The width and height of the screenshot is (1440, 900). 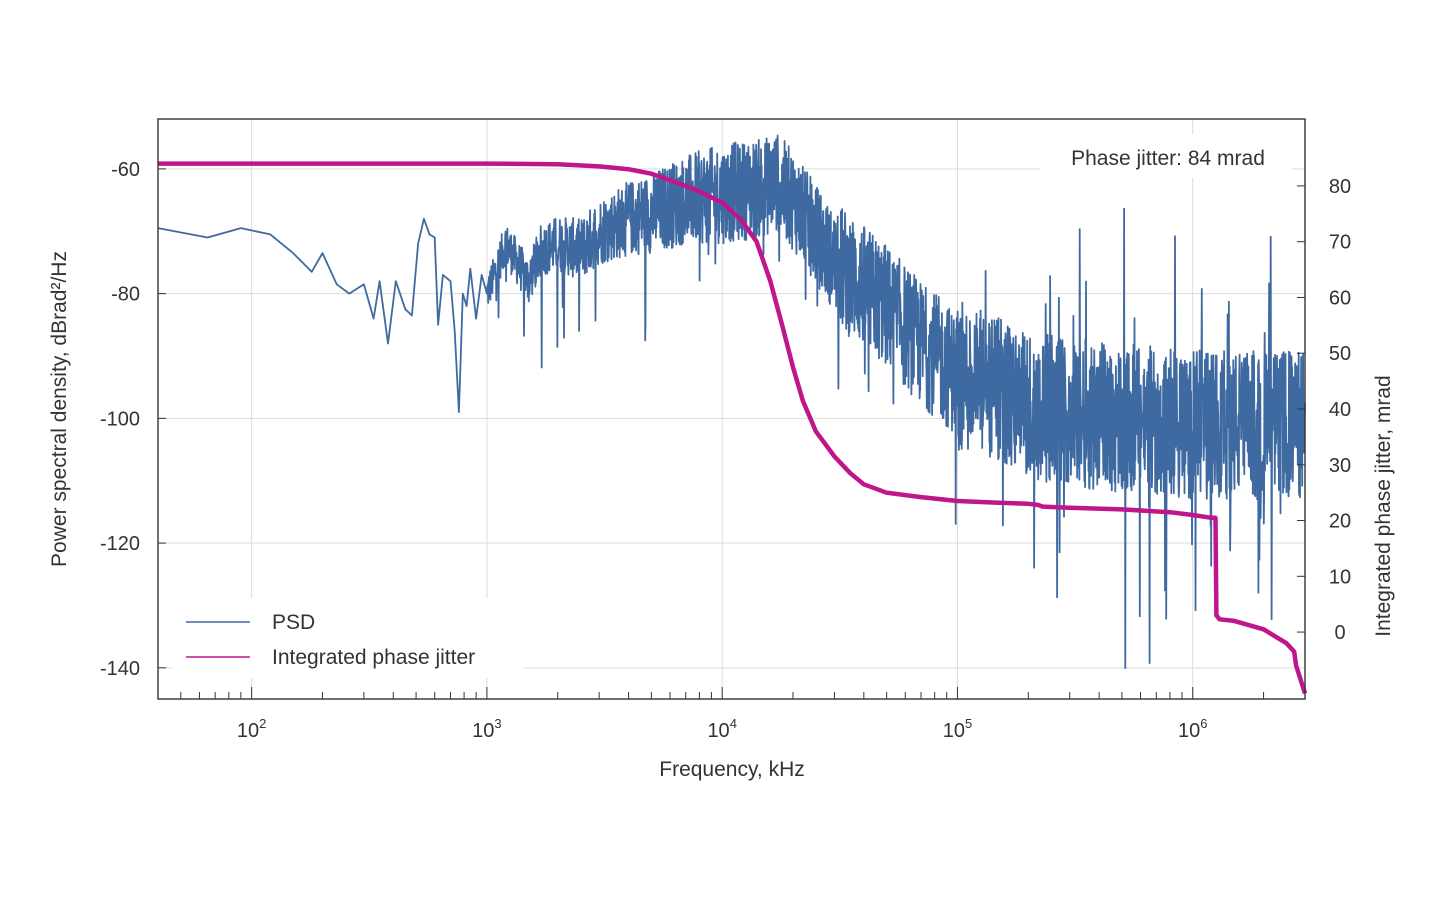 I want to click on phase-jitter-annotation: Phase jitter: 84 mrad, so click(x=1168, y=158).